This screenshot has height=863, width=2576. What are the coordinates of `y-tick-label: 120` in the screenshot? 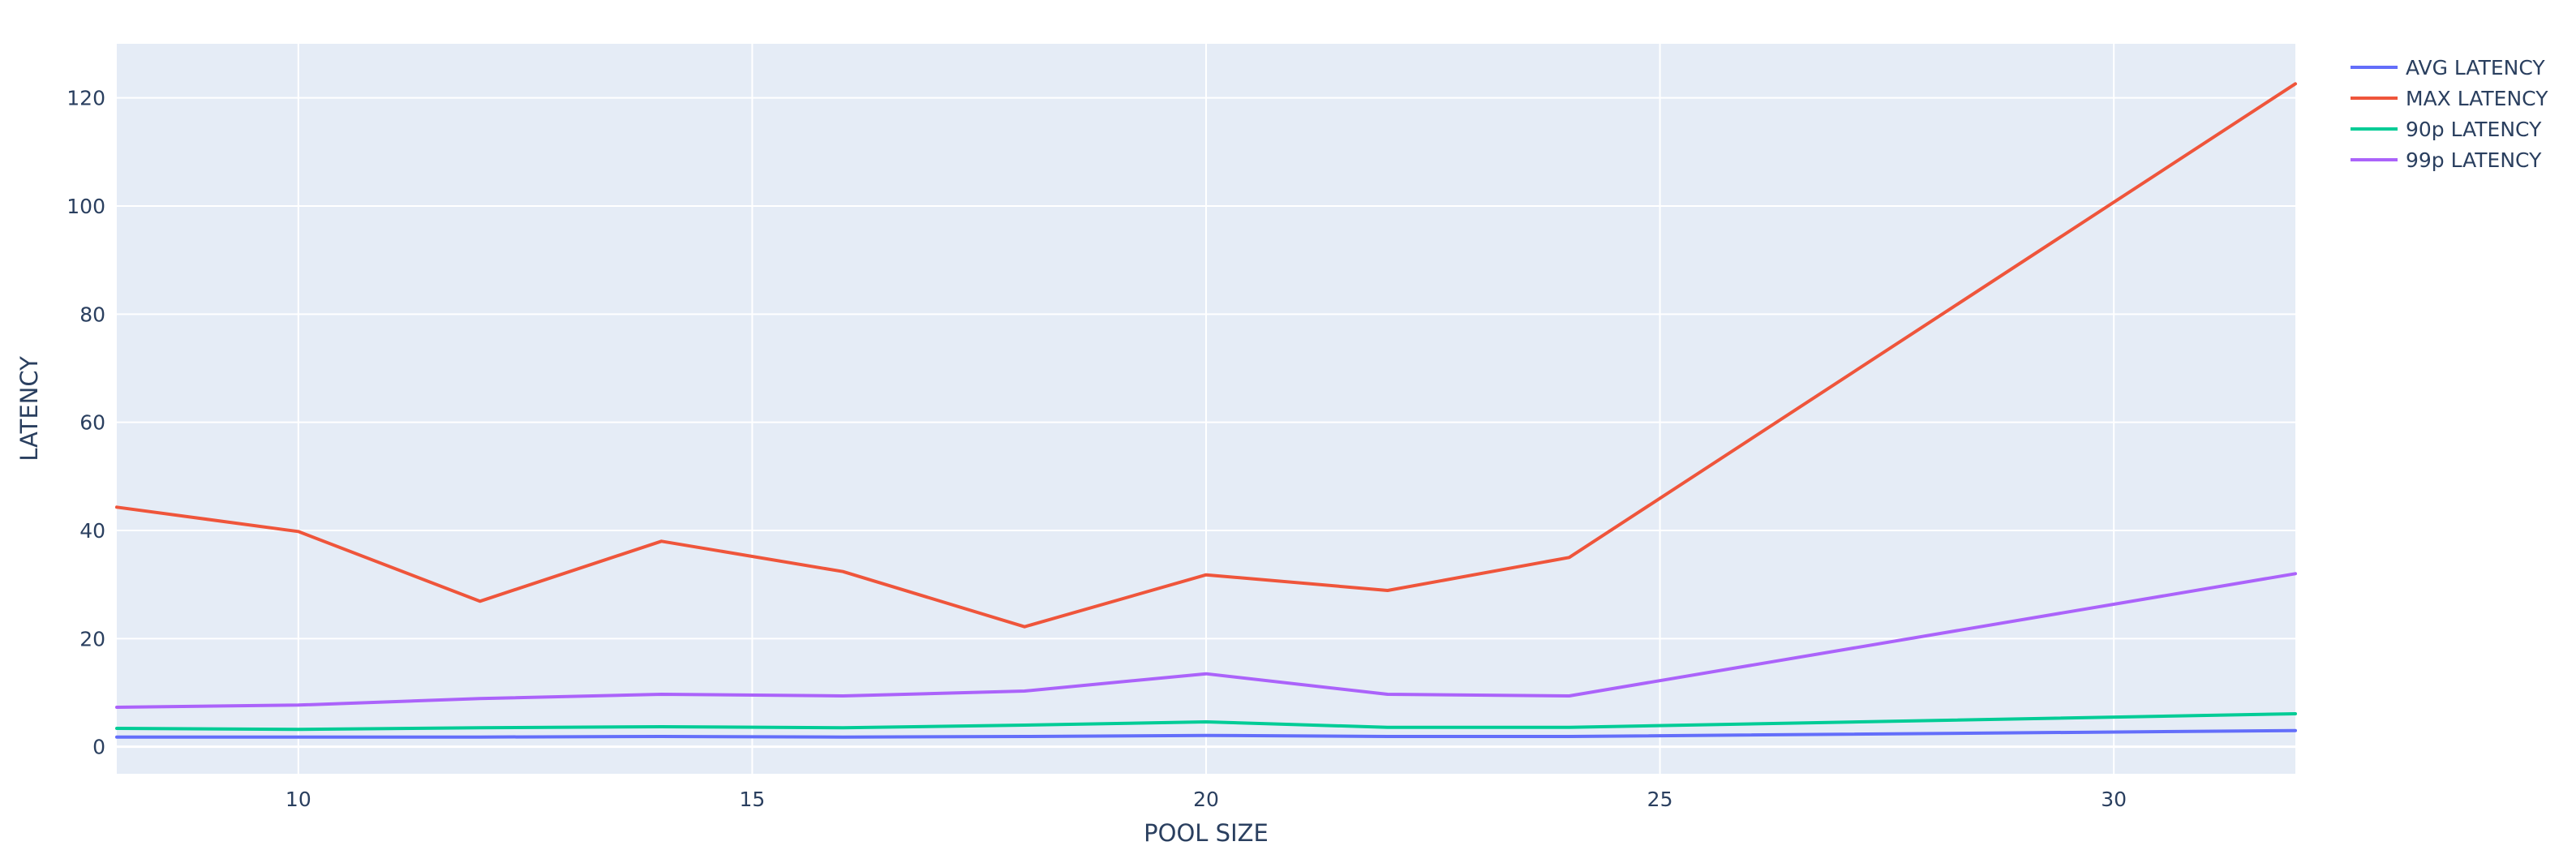 It's located at (86, 98).